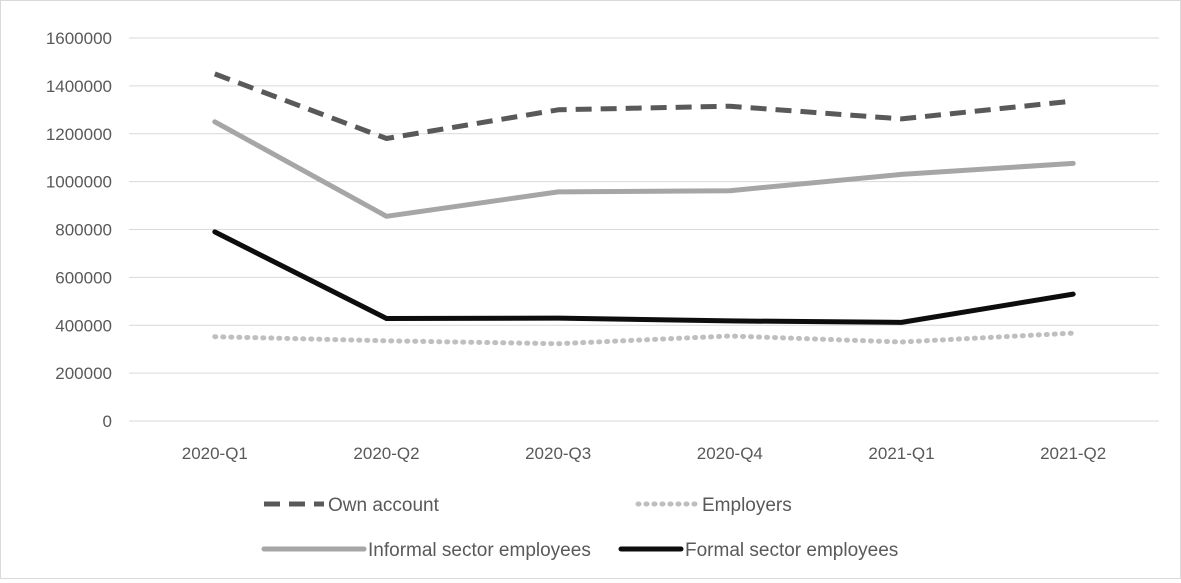  Describe the element at coordinates (83, 277) in the screenshot. I see `y-tick-label: 600000` at that location.